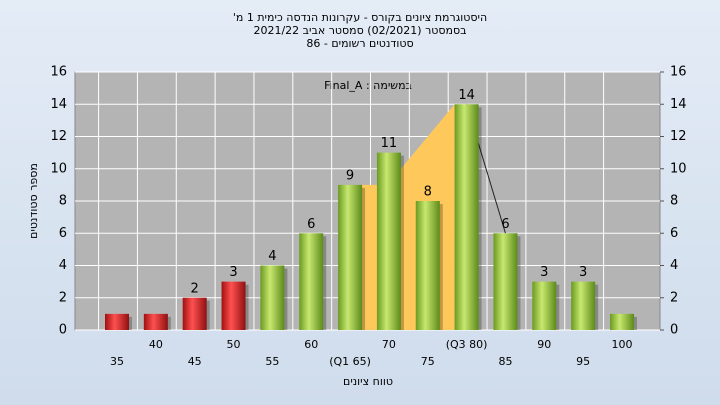 Image resolution: width=720 pixels, height=405 pixels. I want to click on y-tick-label: 16, so click(58, 72).